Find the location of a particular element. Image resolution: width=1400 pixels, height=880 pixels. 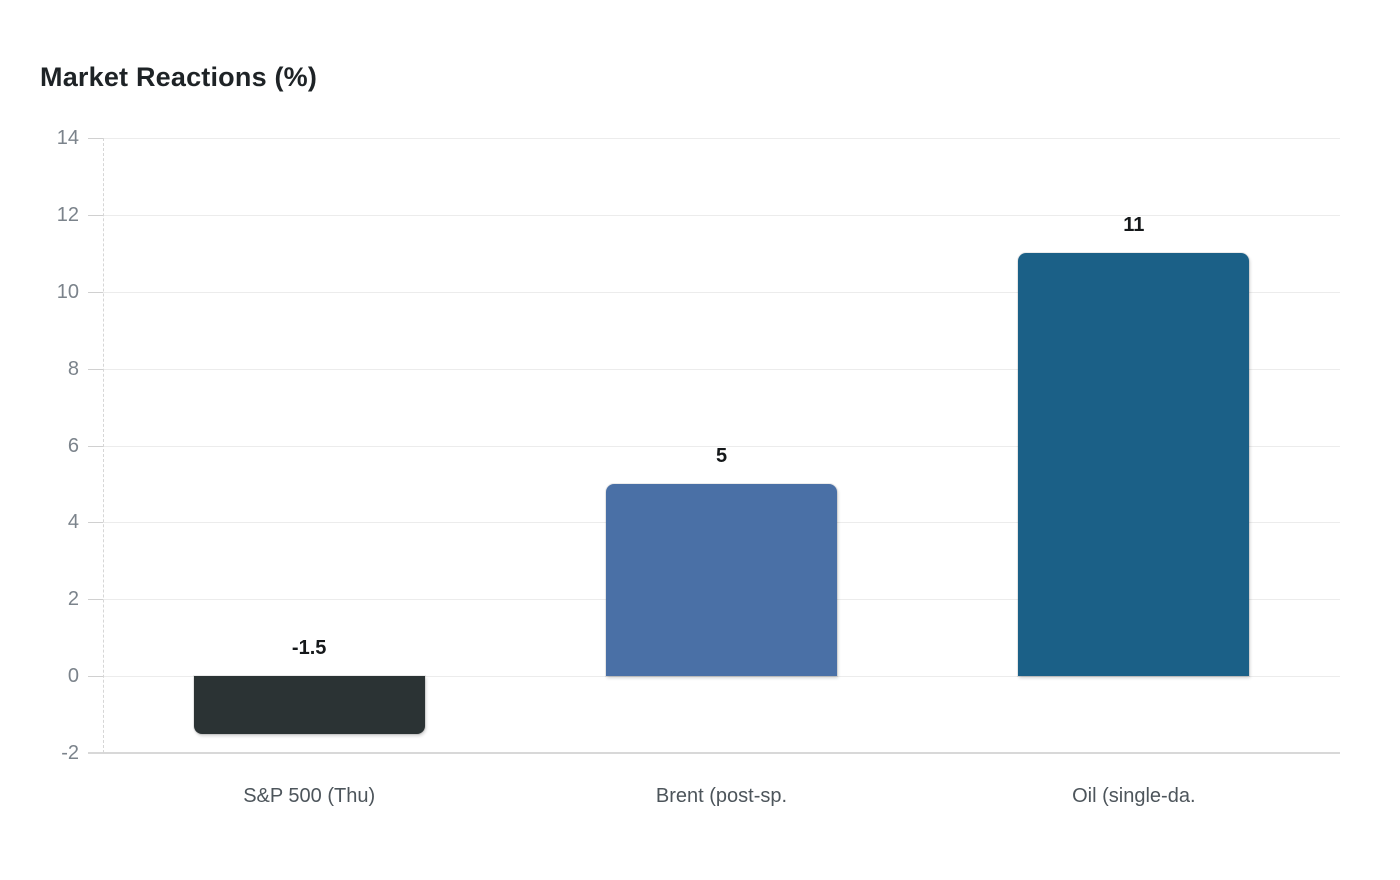

y-tick-label: 14 is located at coordinates (67, 138).